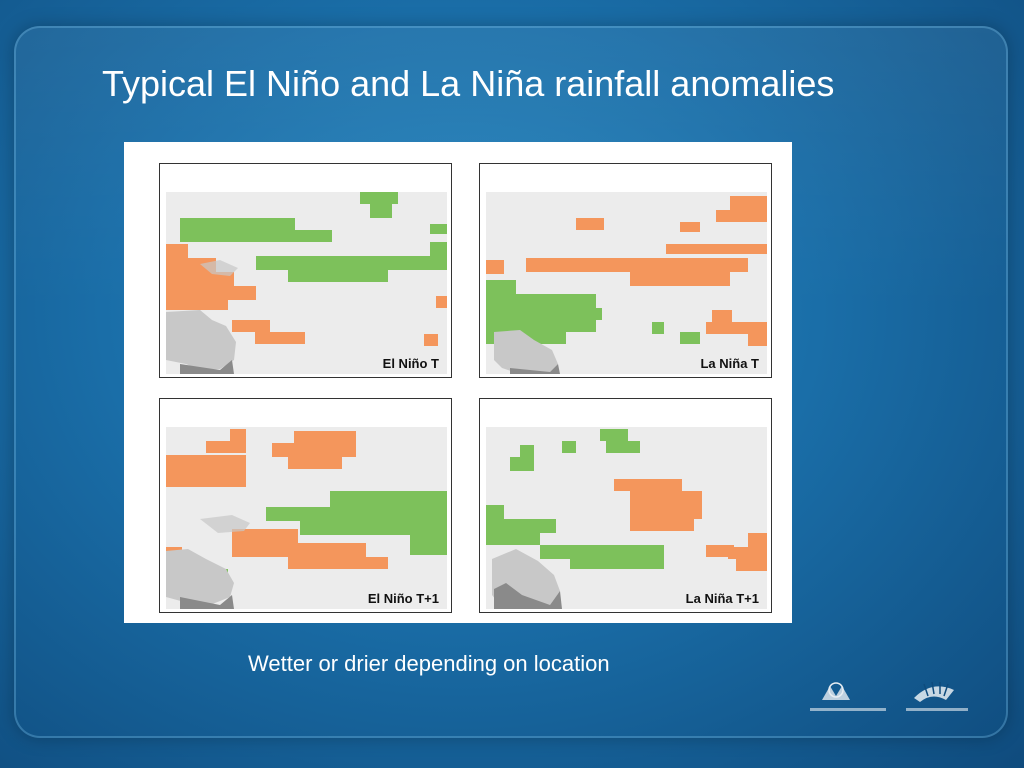 The image size is (1024, 768). Describe the element at coordinates (306, 283) in the screenshot. I see `map-el-nino-t-grid` at that location.